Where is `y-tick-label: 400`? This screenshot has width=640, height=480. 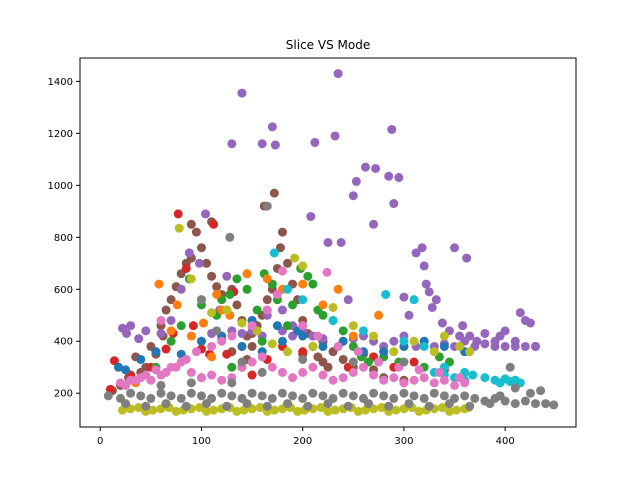 y-tick-label: 400 is located at coordinates (63, 342).